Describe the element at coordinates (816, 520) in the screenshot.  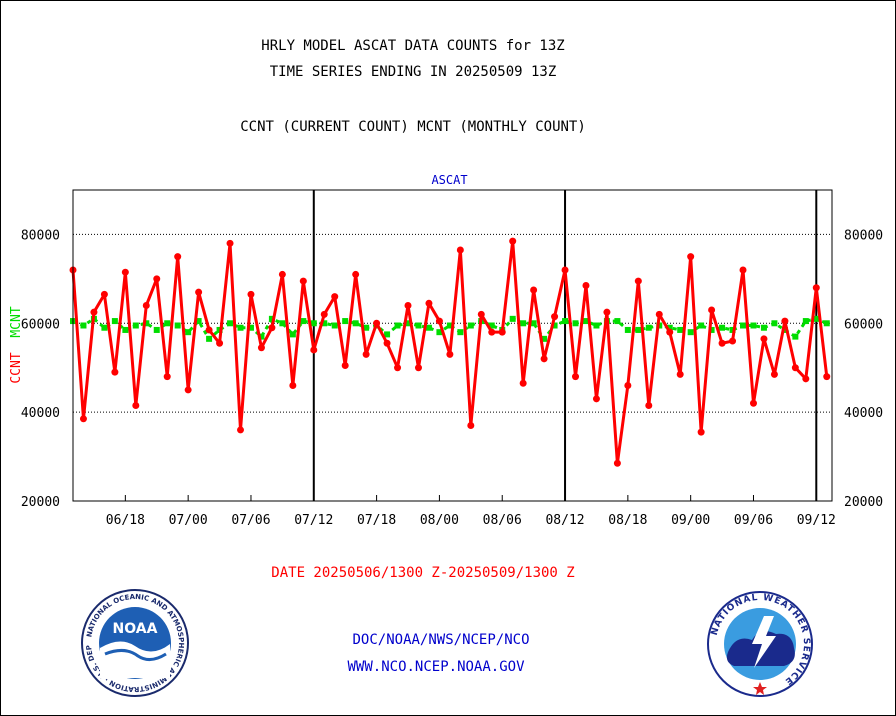
I see `x-tick-label: 09/12` at that location.